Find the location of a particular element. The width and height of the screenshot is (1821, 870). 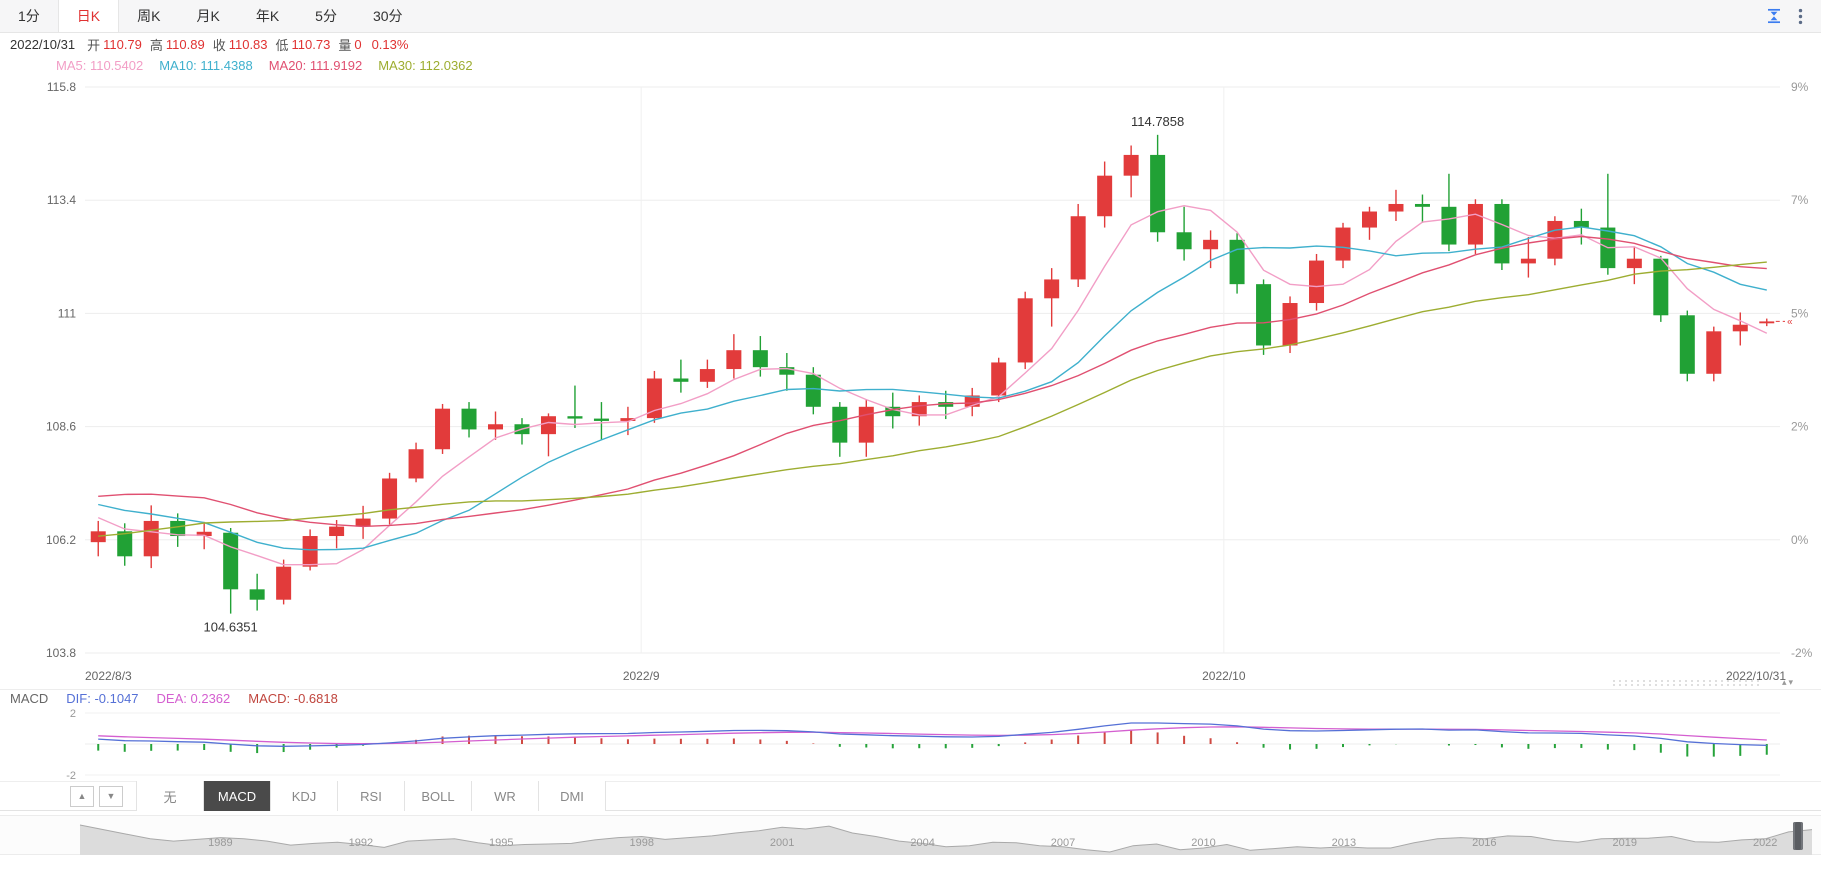

quote-field-value: 0 is located at coordinates (358, 44).